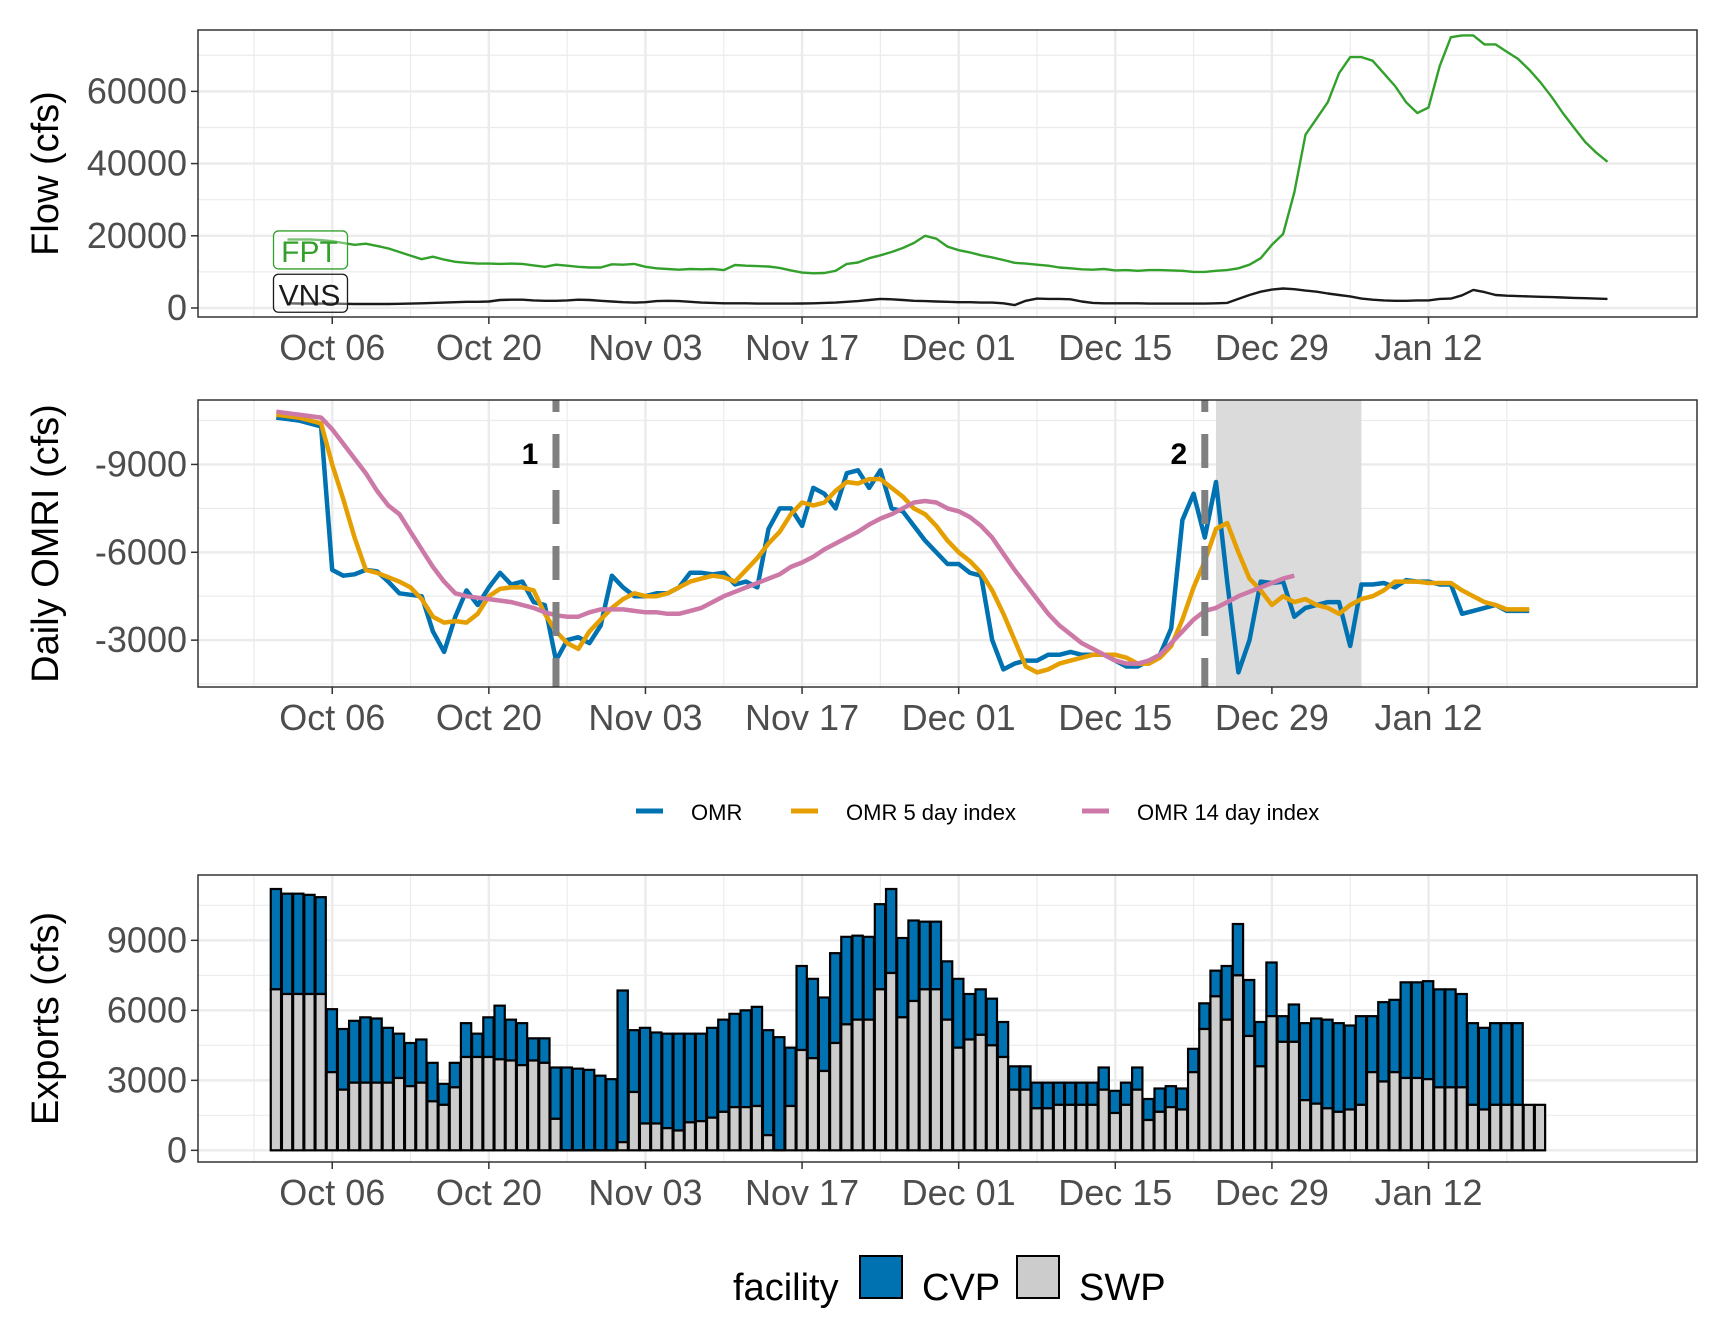 This screenshot has width=1728, height=1344. What do you see at coordinates (147, 1079) in the screenshot?
I see `y-tick-label: 3000` at bounding box center [147, 1079].